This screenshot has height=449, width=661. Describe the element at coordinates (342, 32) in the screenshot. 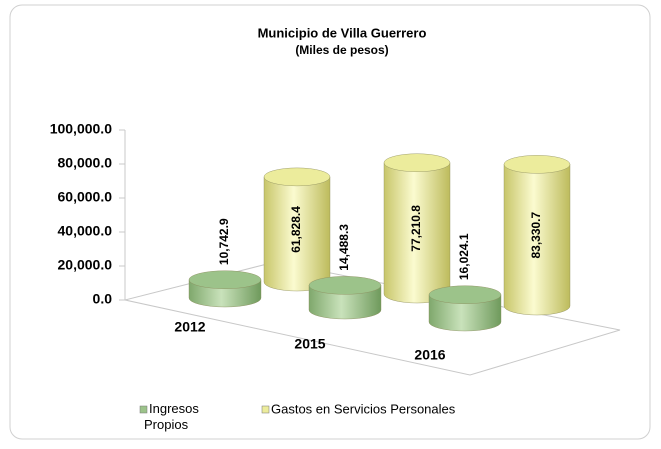

I see `chart-title: Municipio de Villa Guerrero` at that location.